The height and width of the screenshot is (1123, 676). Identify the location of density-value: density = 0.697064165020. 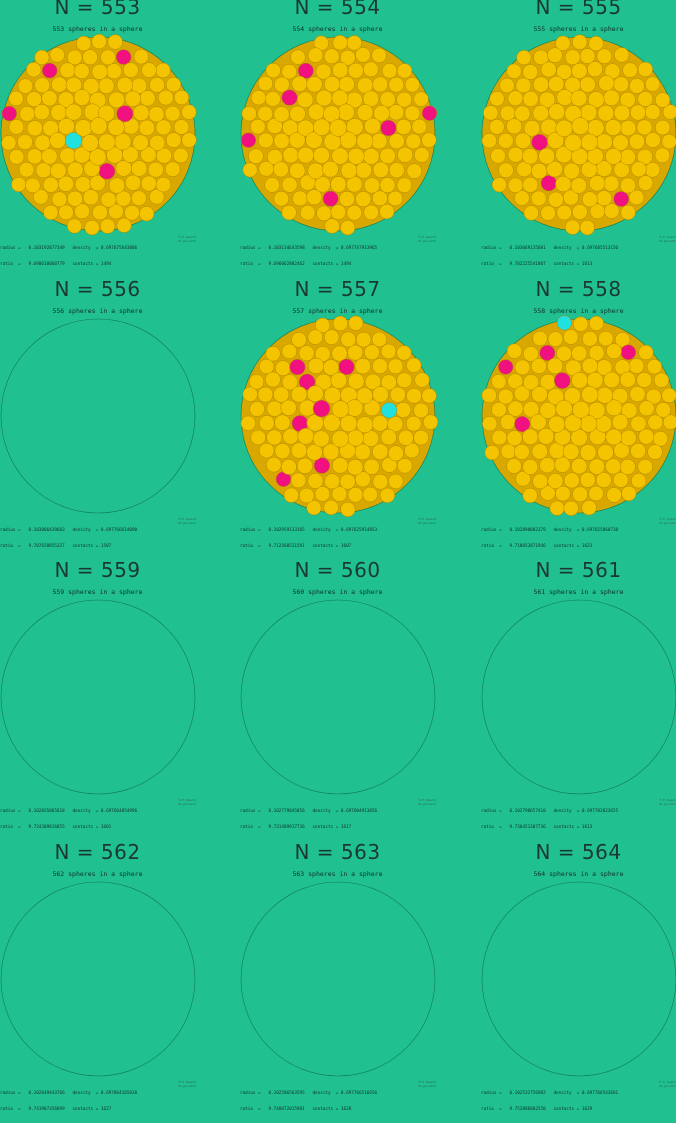
(105, 1093).